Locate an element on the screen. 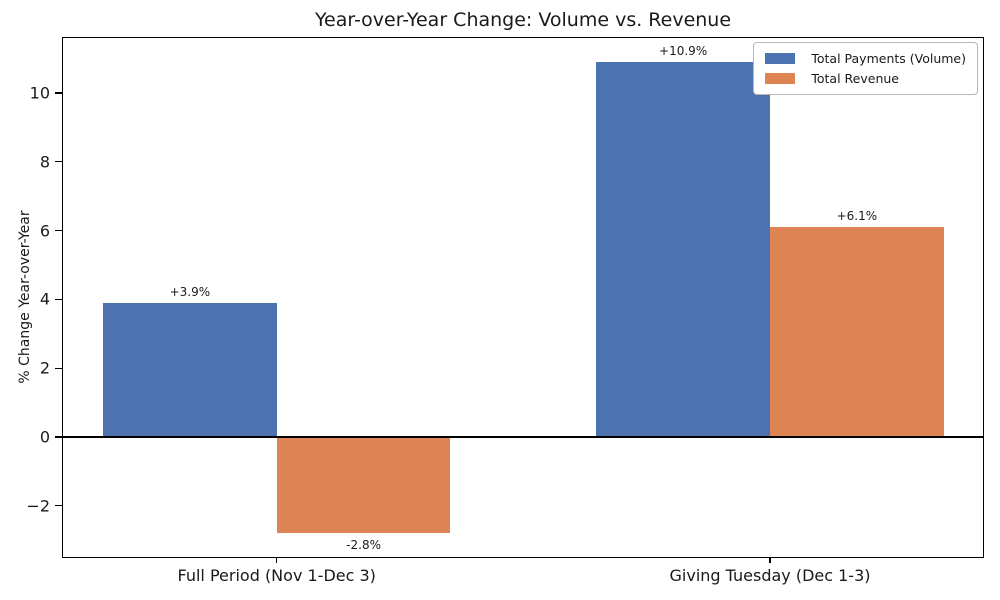 The width and height of the screenshot is (1000, 600). y-tick-label: 2 is located at coordinates (44, 368).